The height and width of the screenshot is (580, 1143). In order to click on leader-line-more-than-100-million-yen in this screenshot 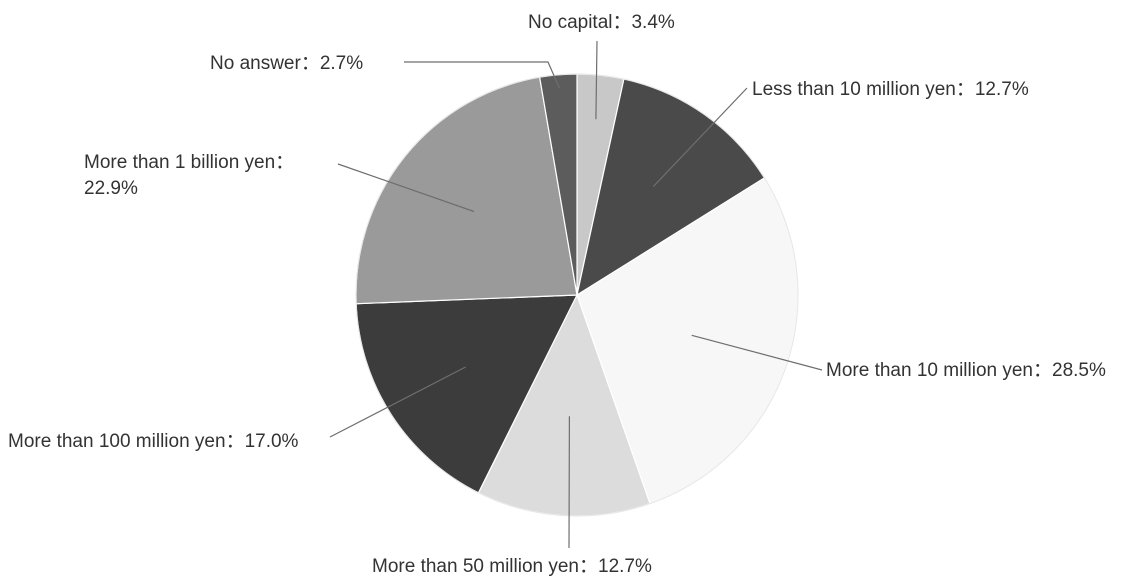, I will do `click(397, 402)`.